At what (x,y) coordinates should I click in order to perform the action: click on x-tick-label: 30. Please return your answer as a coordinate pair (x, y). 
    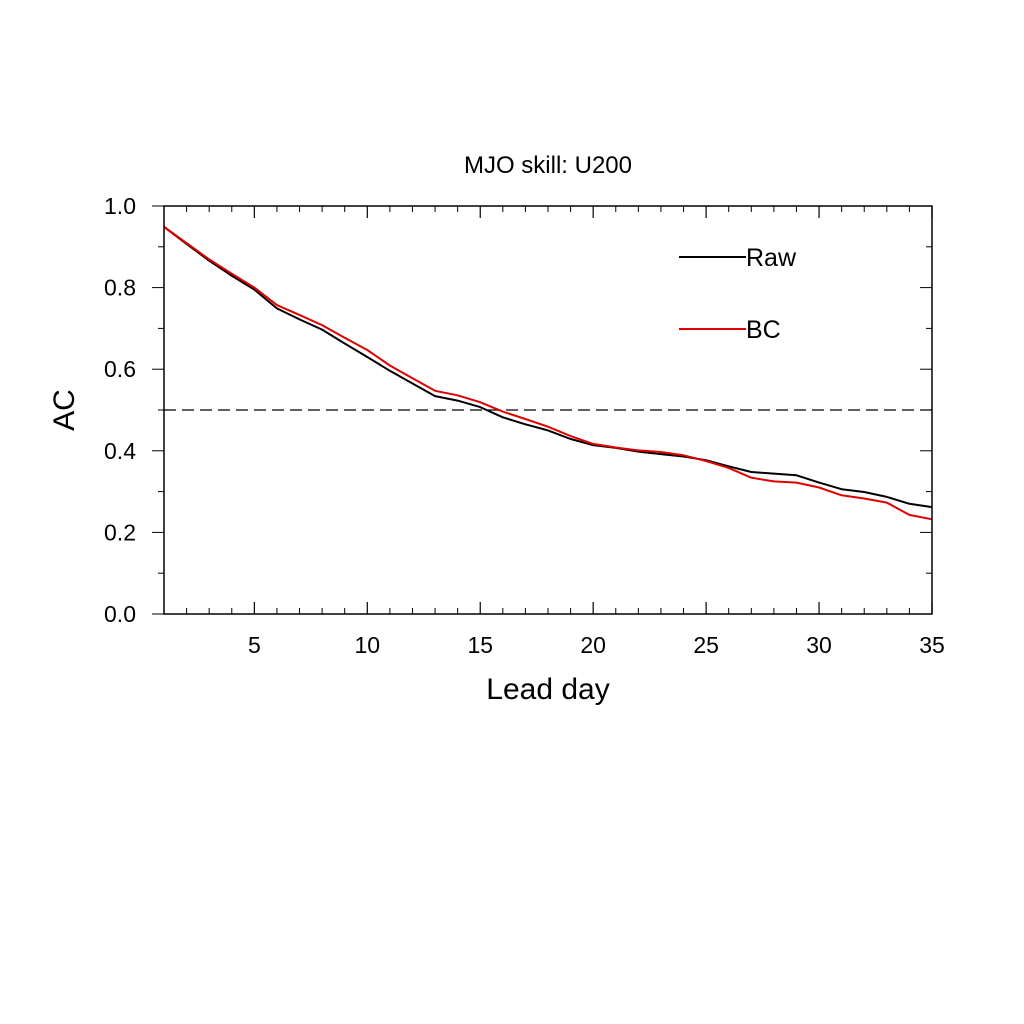
    Looking at the image, I should click on (819, 645).